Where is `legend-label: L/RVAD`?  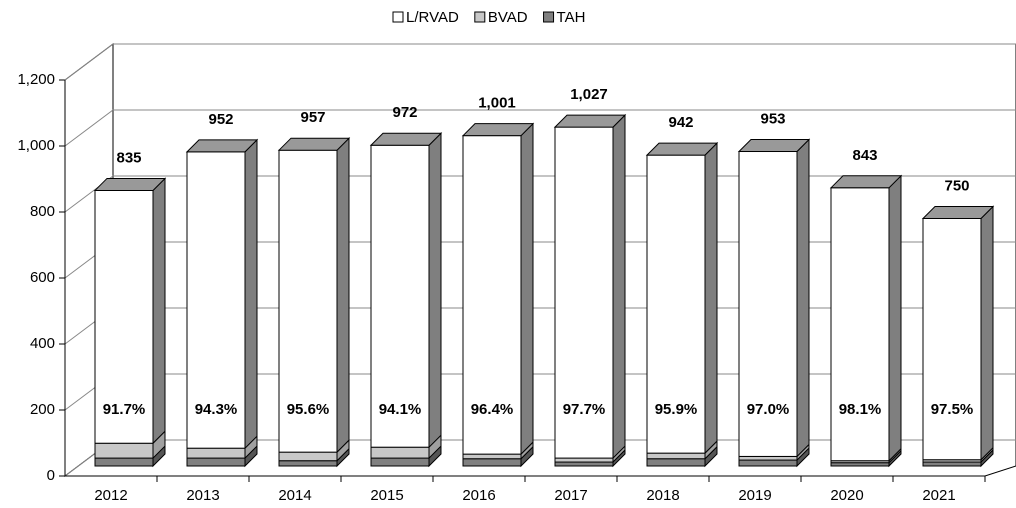 legend-label: L/RVAD is located at coordinates (432, 17).